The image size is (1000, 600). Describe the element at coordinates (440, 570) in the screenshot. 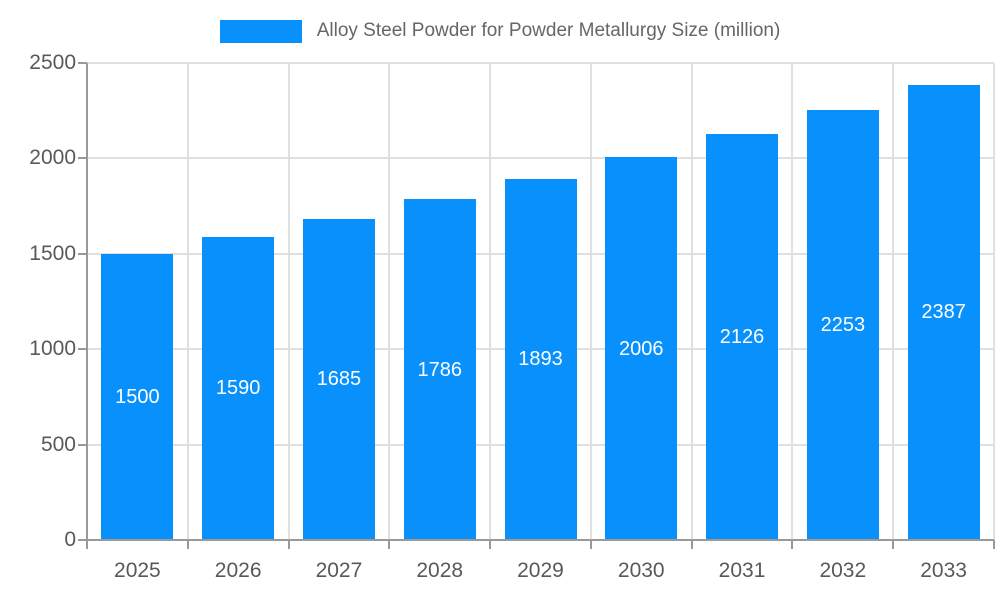

I see `x-tick-label: 2028` at that location.